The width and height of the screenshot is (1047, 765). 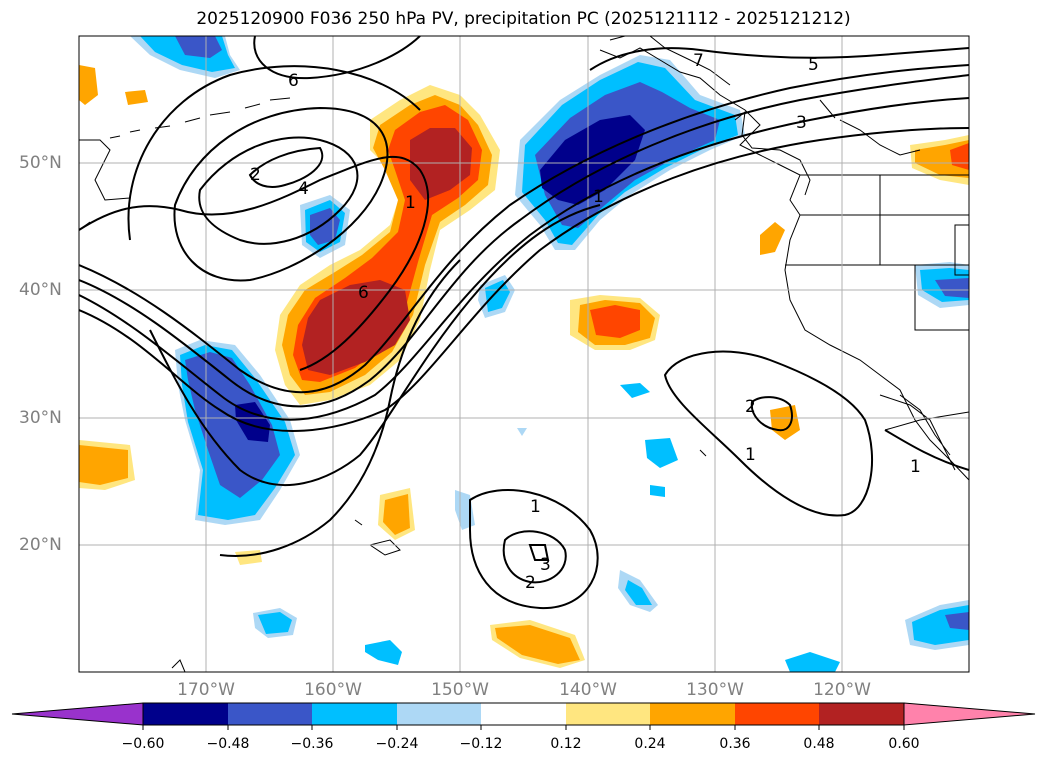 What do you see at coordinates (77, 714) in the screenshot?
I see `colorbar-extend-low` at bounding box center [77, 714].